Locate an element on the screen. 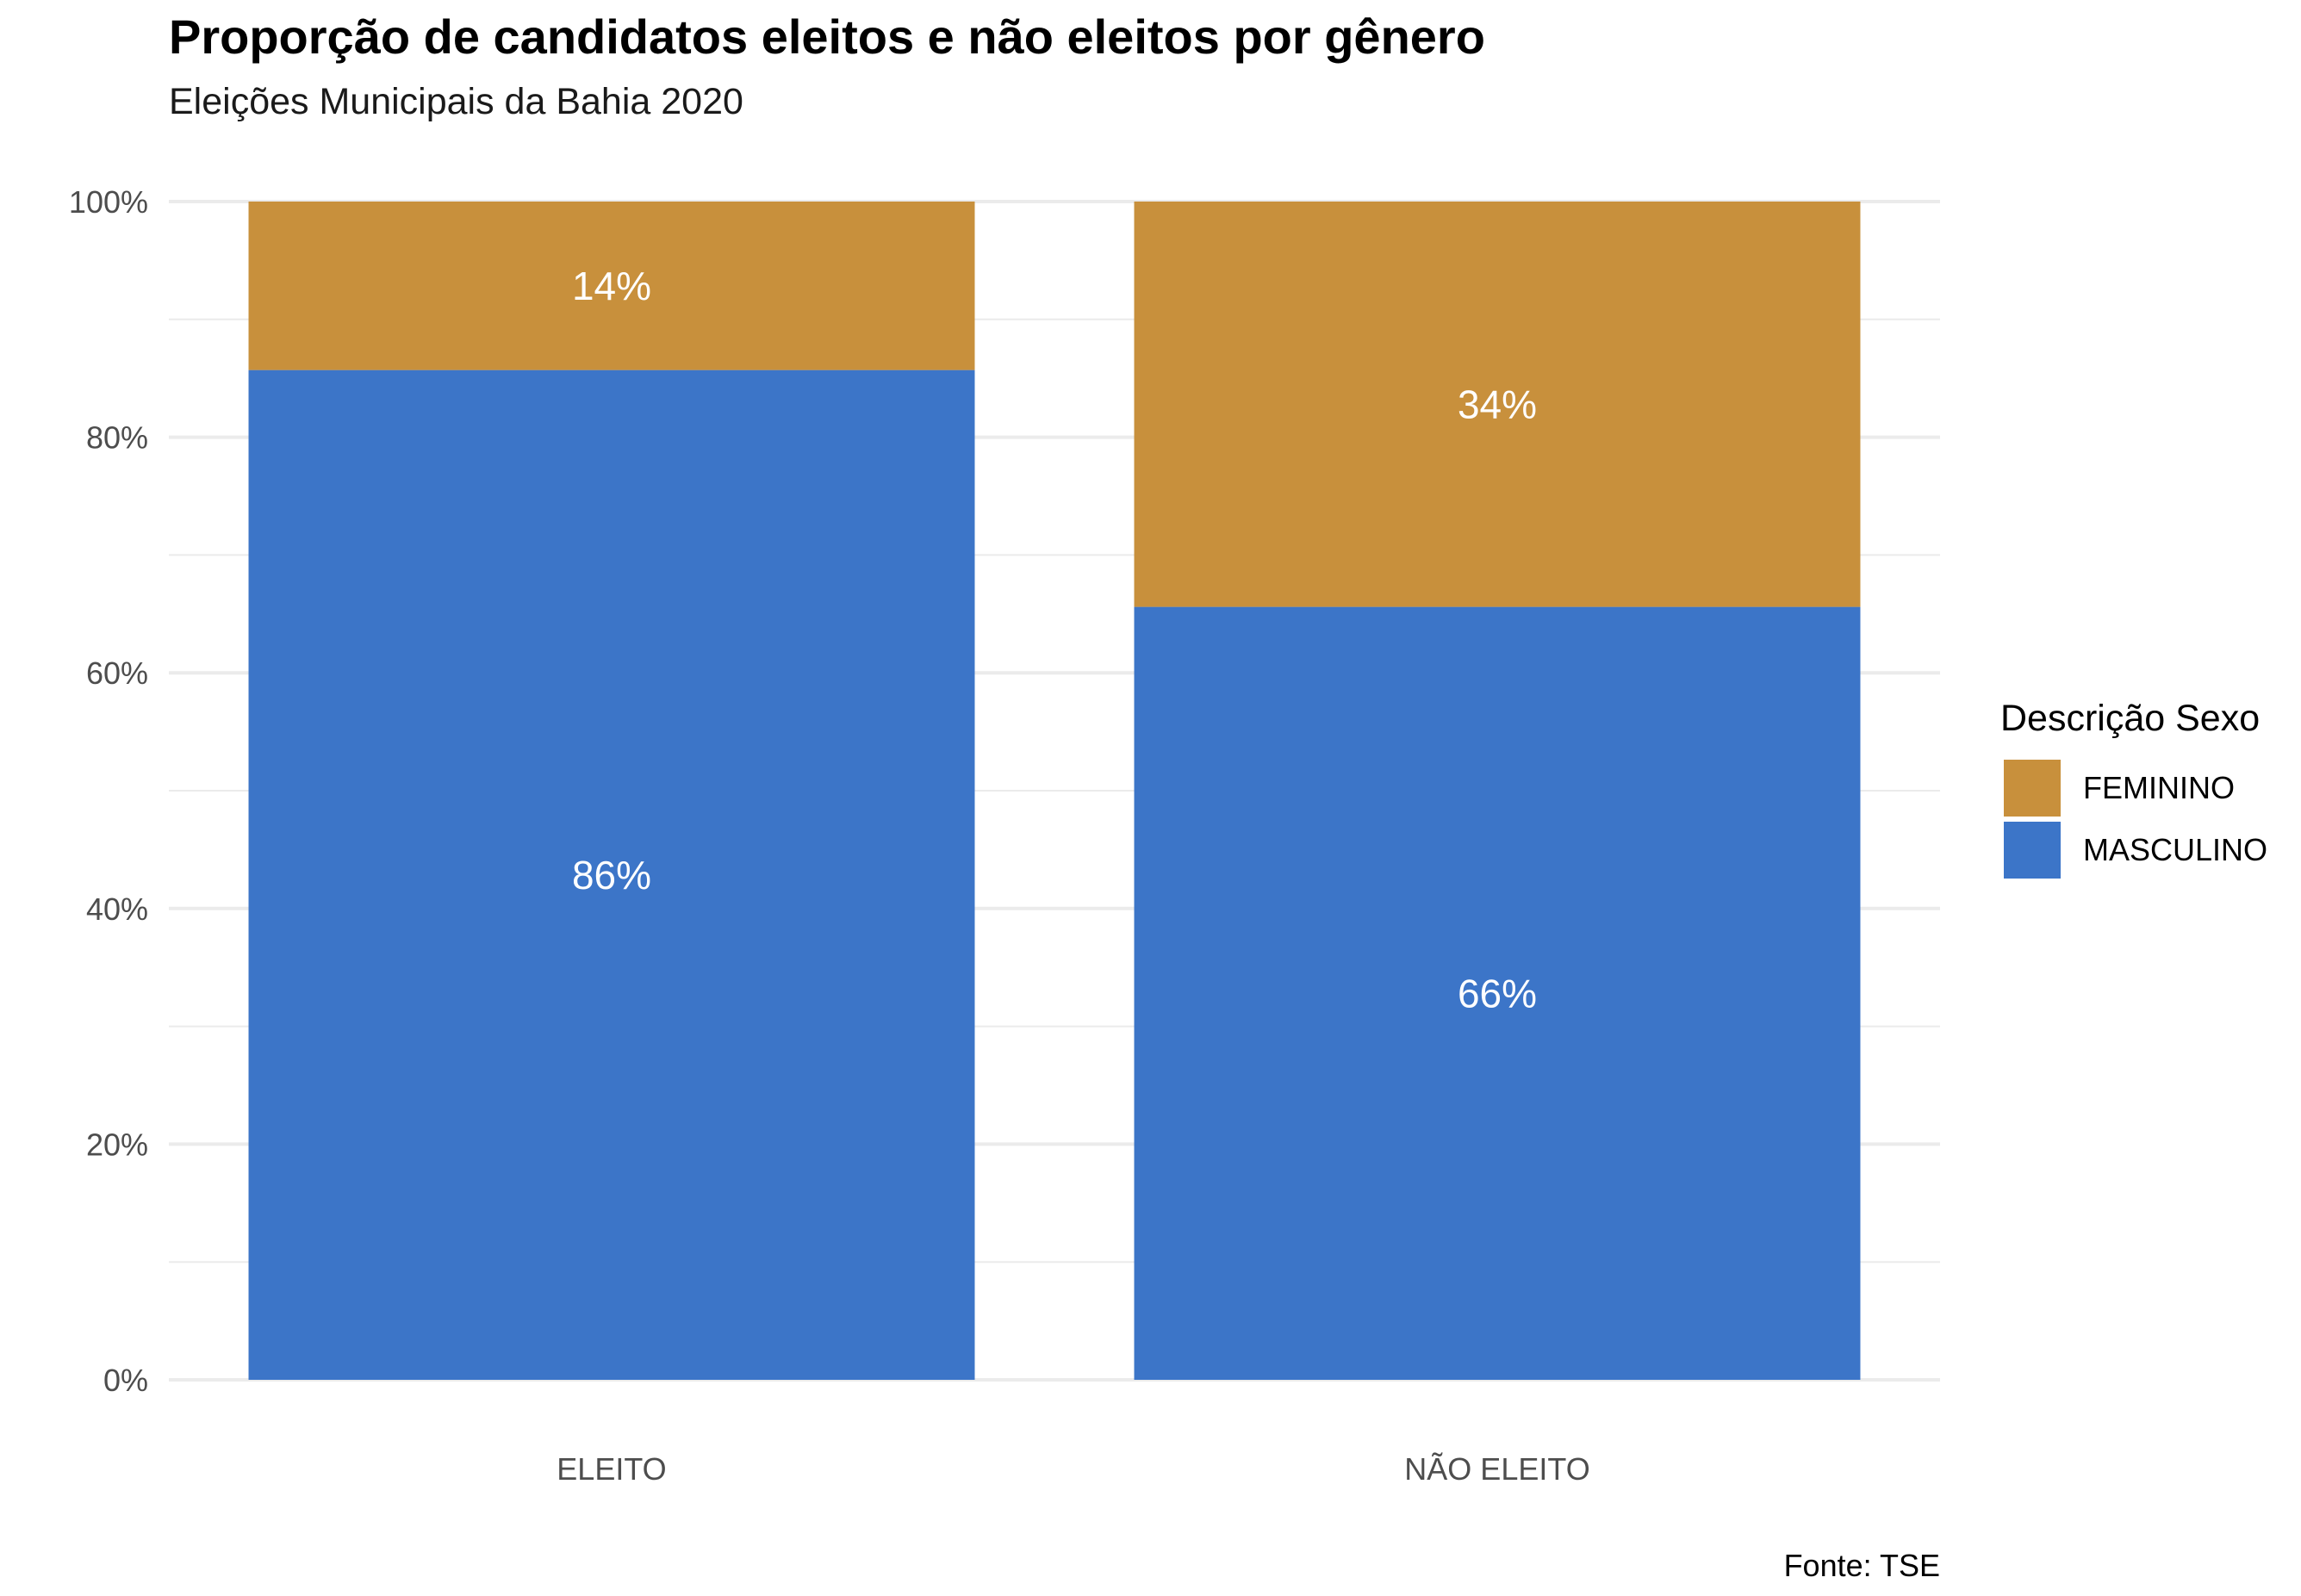  legend-swatch-masculino is located at coordinates (2032, 850).